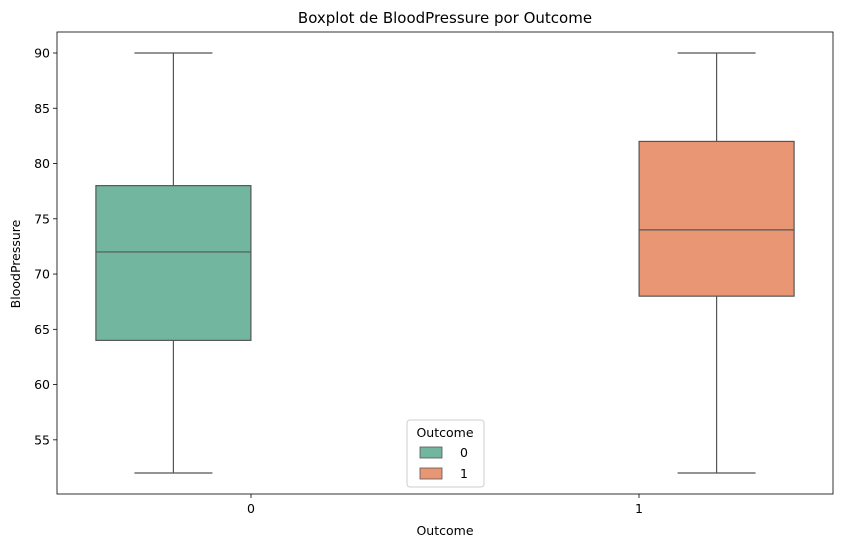  What do you see at coordinates (15, 263) in the screenshot?
I see `y-axis-label: BloodPressure` at bounding box center [15, 263].